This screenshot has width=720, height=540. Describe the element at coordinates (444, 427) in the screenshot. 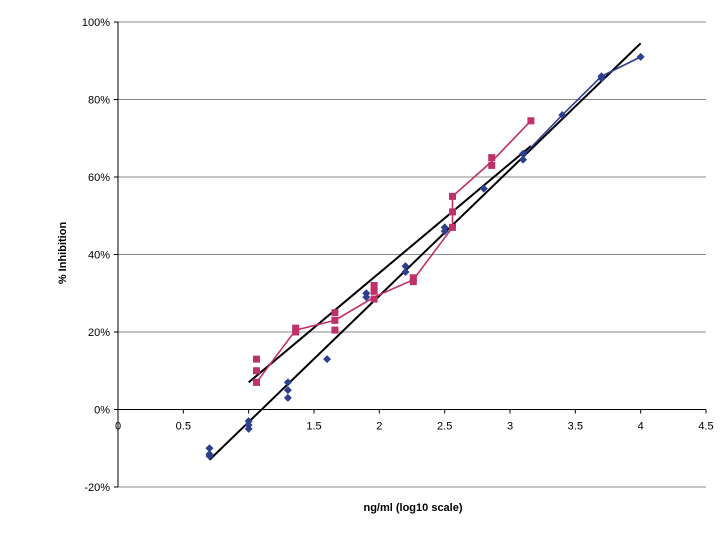

I see `x-tick-label: 2.5` at that location.